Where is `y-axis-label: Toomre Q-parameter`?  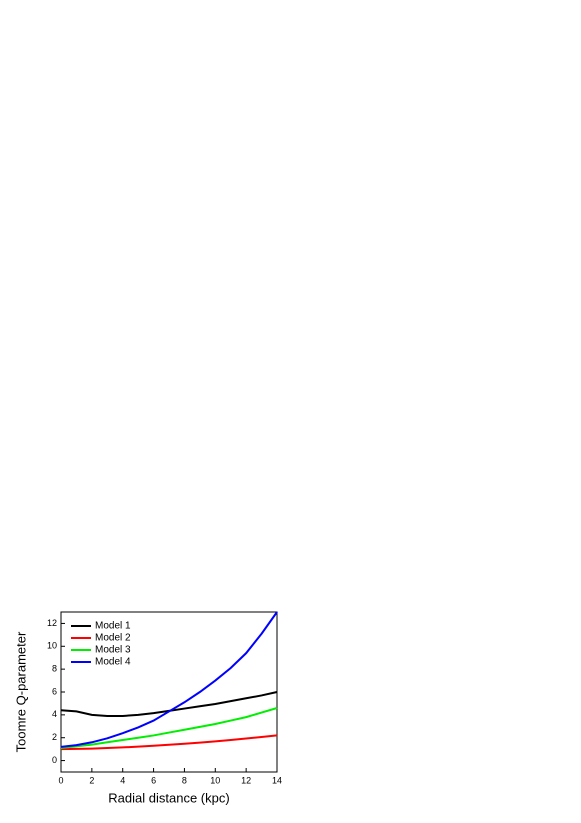
y-axis-label: Toomre Q-parameter is located at coordinates (20, 691).